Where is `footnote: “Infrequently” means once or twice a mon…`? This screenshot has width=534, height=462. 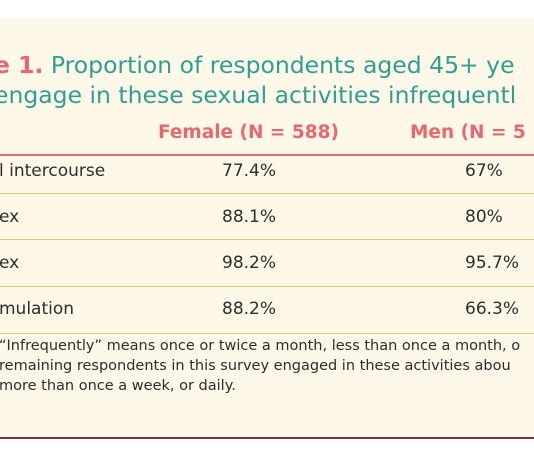 footnote: “Infrequently” means once or twice a mon… is located at coordinates (260, 366).